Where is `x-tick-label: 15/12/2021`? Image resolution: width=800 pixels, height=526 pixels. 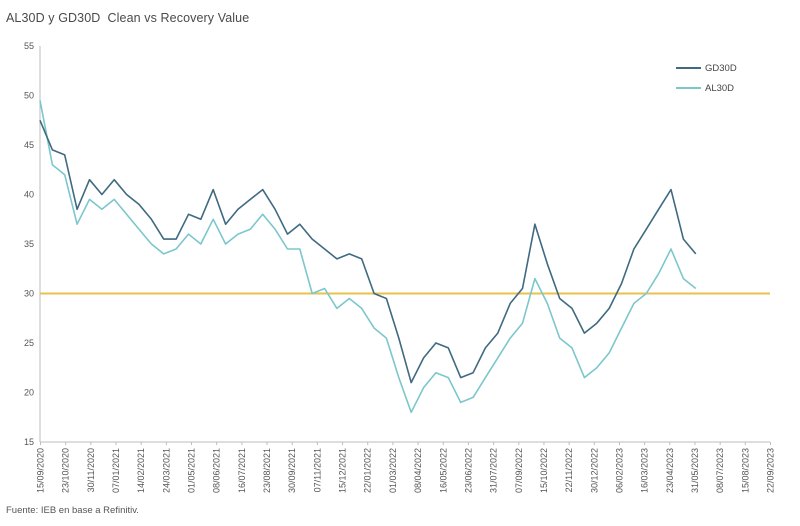
x-tick-label: 15/12/2021 is located at coordinates (343, 470).